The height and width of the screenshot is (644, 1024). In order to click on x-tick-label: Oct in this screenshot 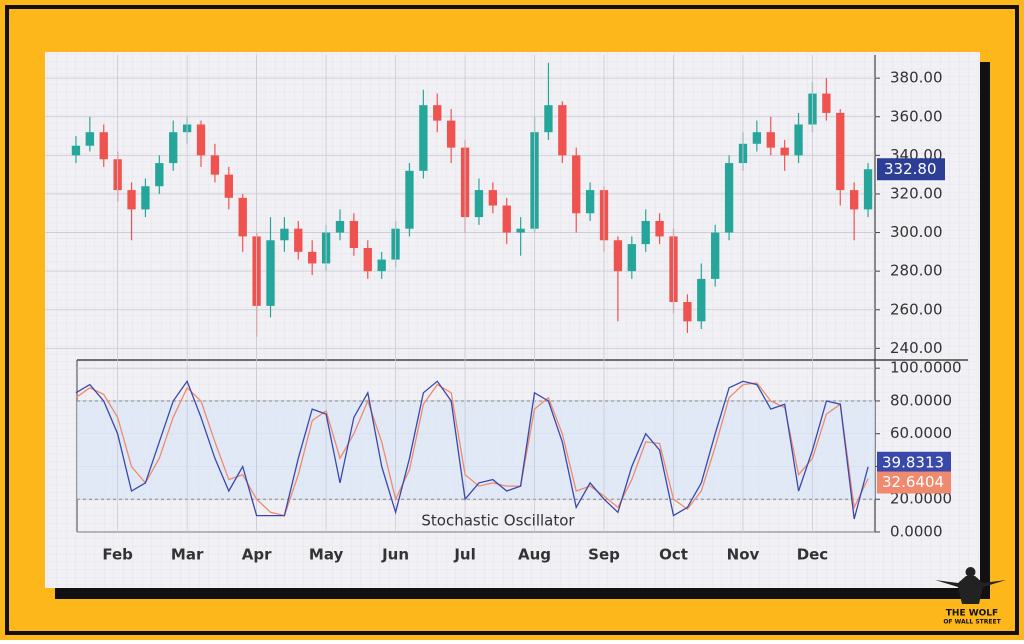, I will do `click(673, 555)`.